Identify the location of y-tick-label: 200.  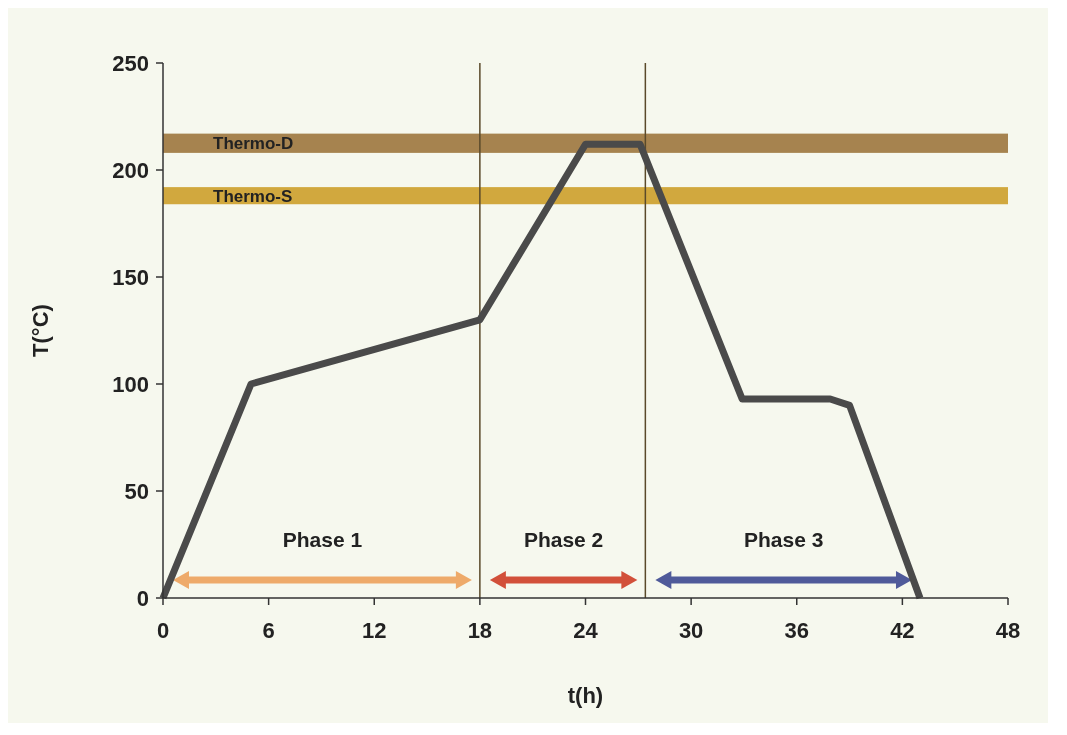
(130, 170).